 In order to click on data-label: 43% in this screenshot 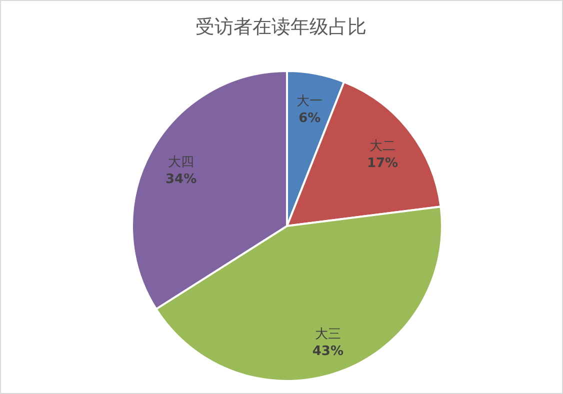, I will do `click(328, 351)`.